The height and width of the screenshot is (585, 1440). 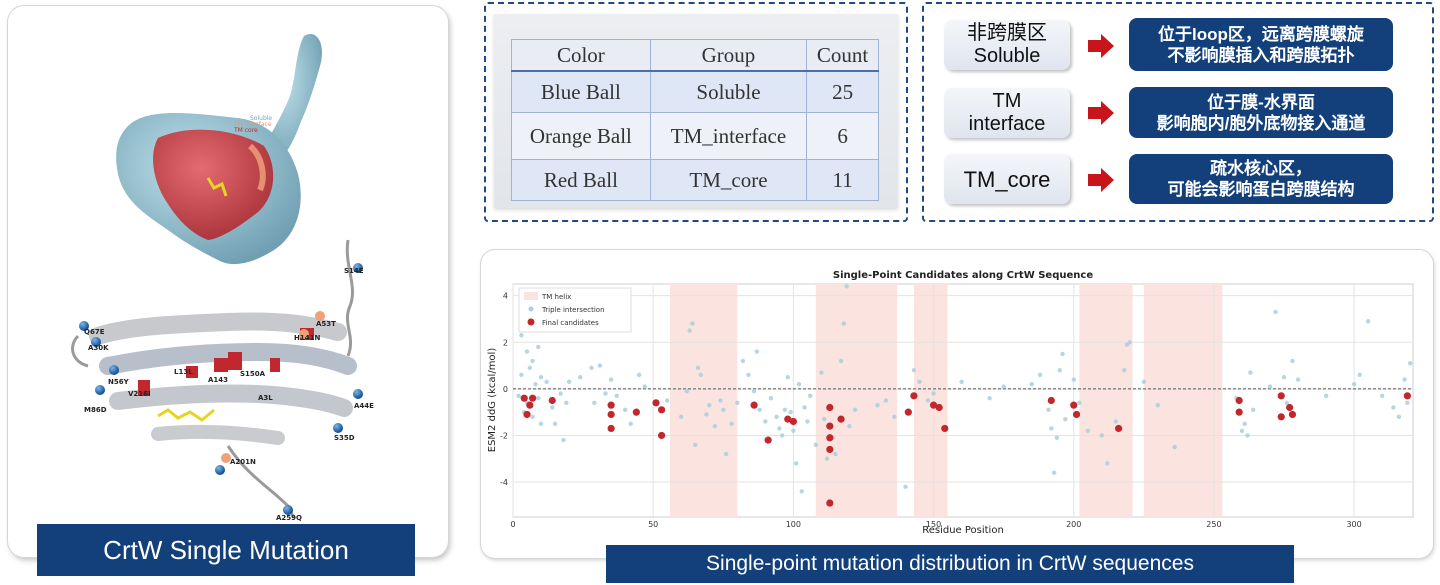 I want to click on table-cell: Soluble, so click(x=728, y=91).